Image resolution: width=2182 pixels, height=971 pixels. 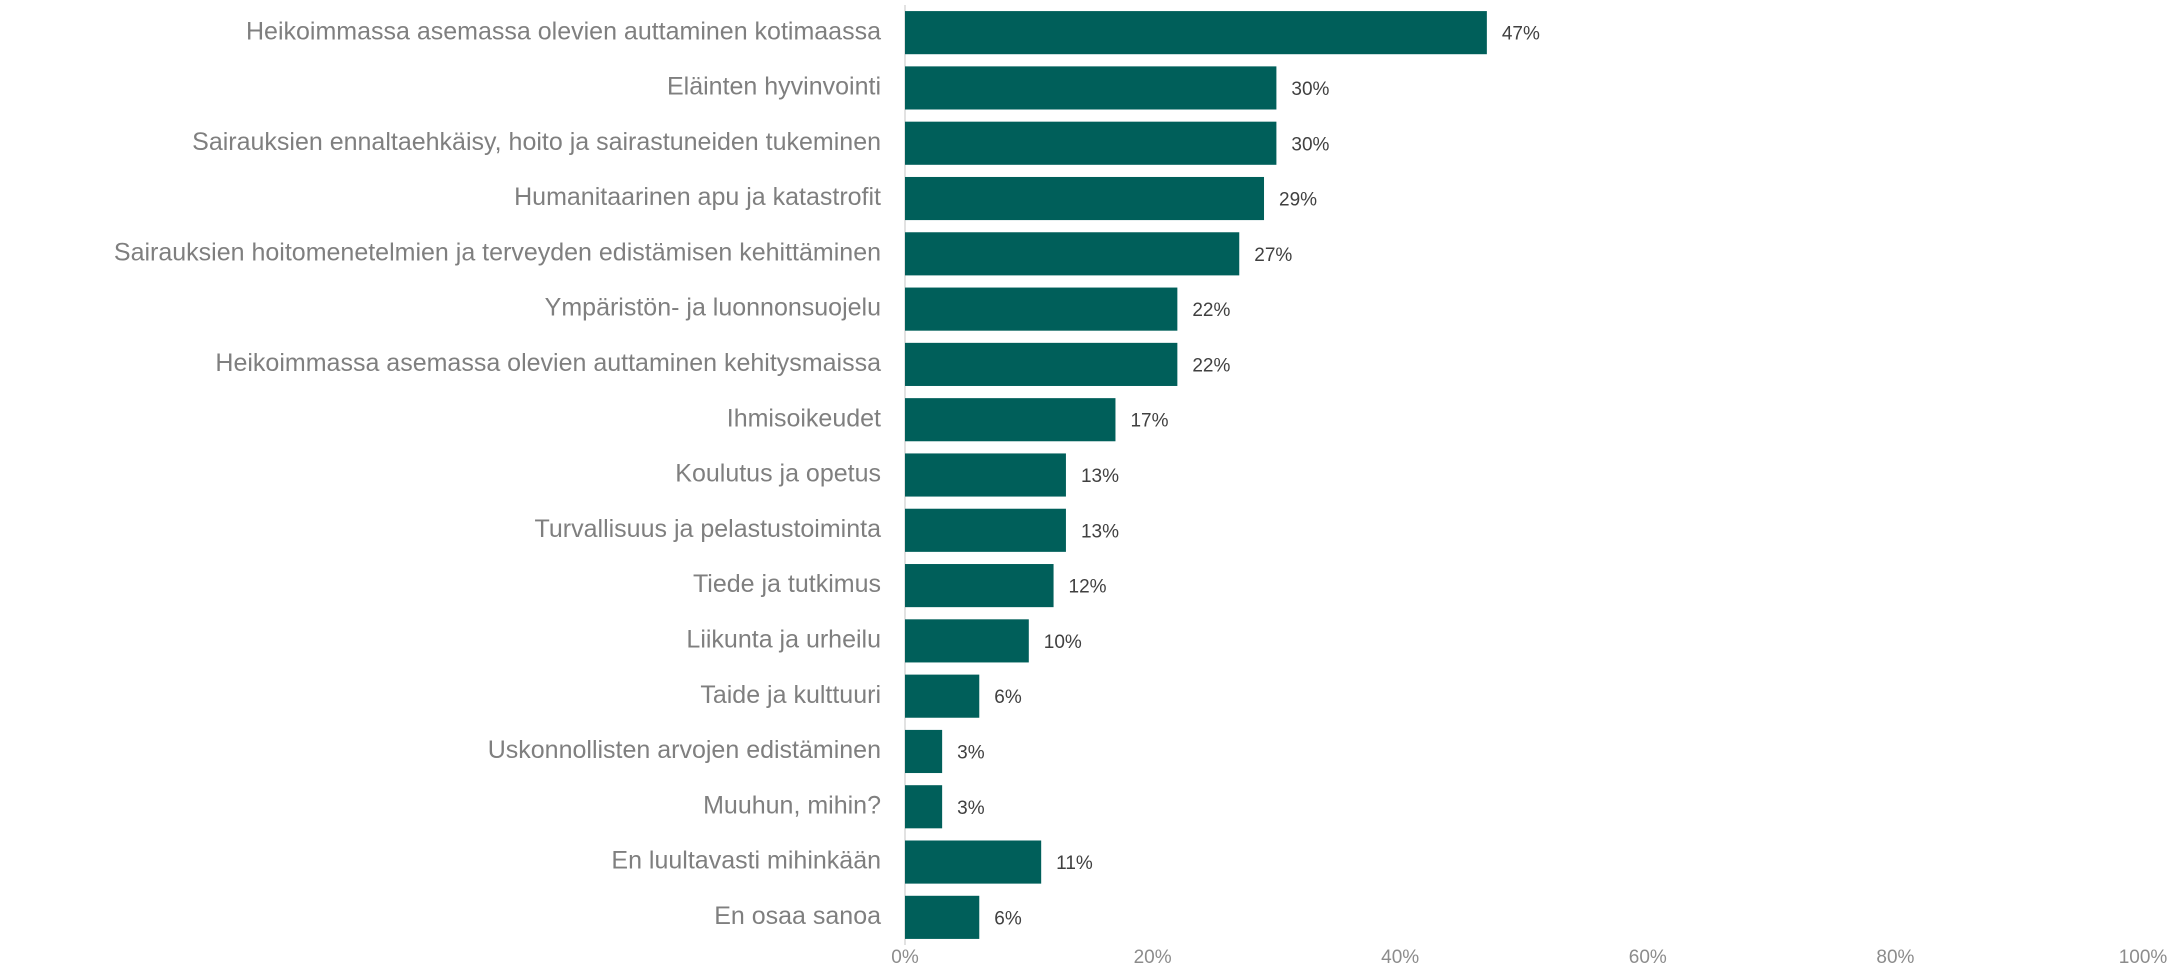 What do you see at coordinates (1149, 421) in the screenshot?
I see `value-label: 17%` at bounding box center [1149, 421].